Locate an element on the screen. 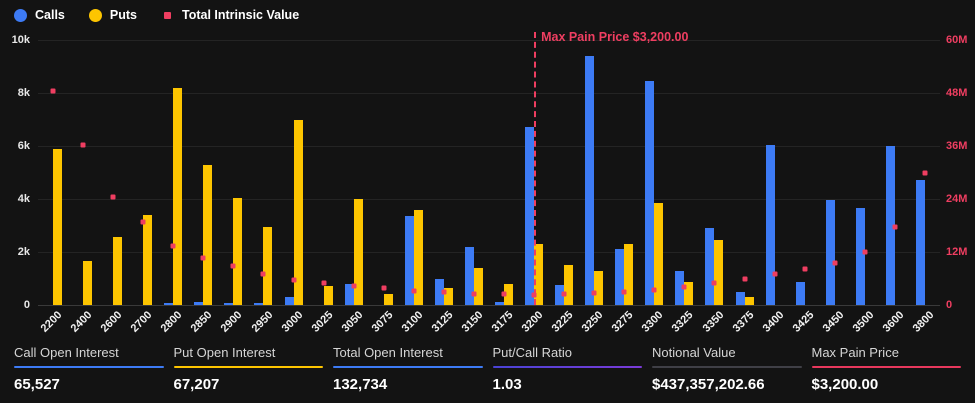 The height and width of the screenshot is (403, 975). x-axis-label-3200: 3200 is located at coordinates (532, 322).